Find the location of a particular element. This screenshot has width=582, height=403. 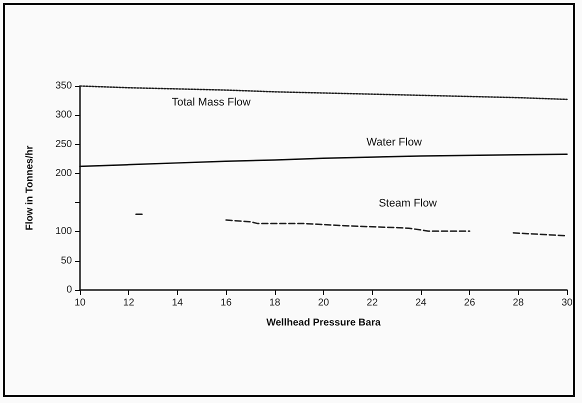

x-tick-label: 20 is located at coordinates (324, 303).